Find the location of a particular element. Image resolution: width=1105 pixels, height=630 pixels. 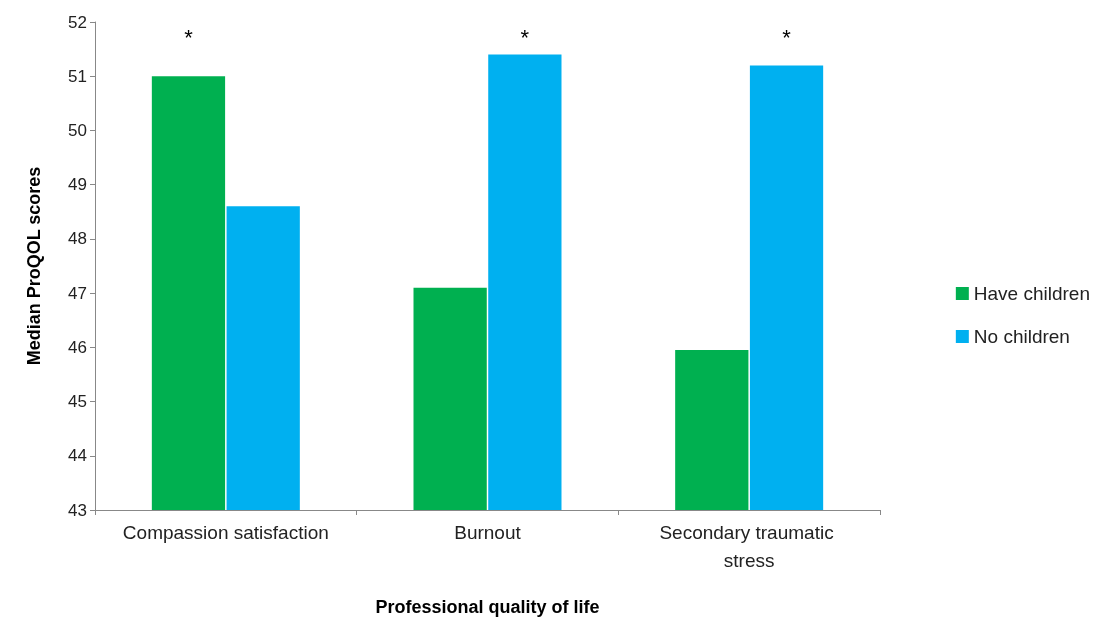

legend-label: Have children is located at coordinates (1031, 293).